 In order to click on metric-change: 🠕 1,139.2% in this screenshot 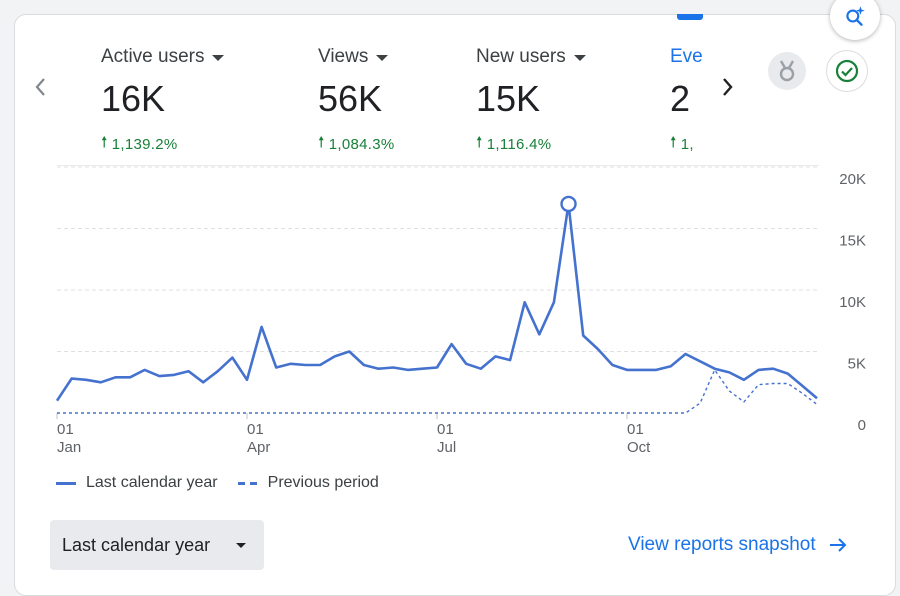, I will do `click(162, 144)`.